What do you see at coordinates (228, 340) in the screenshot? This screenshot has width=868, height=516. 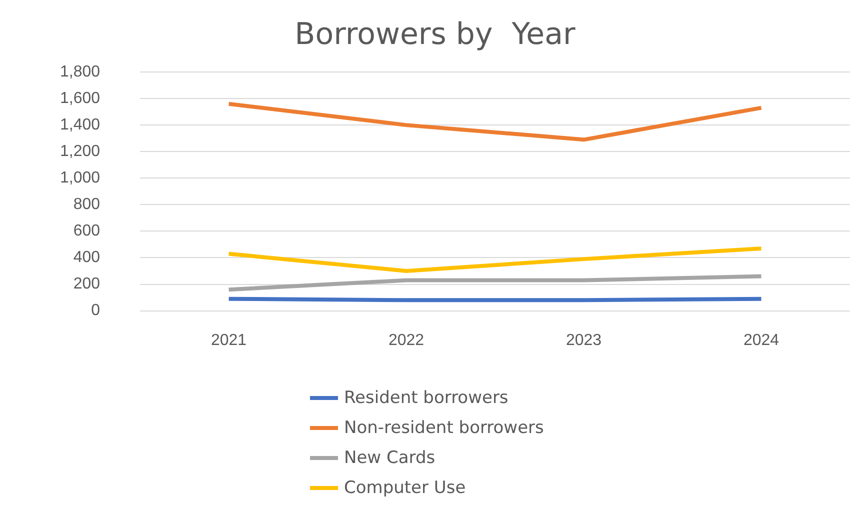 I see `x-tick-label: 2021` at bounding box center [228, 340].